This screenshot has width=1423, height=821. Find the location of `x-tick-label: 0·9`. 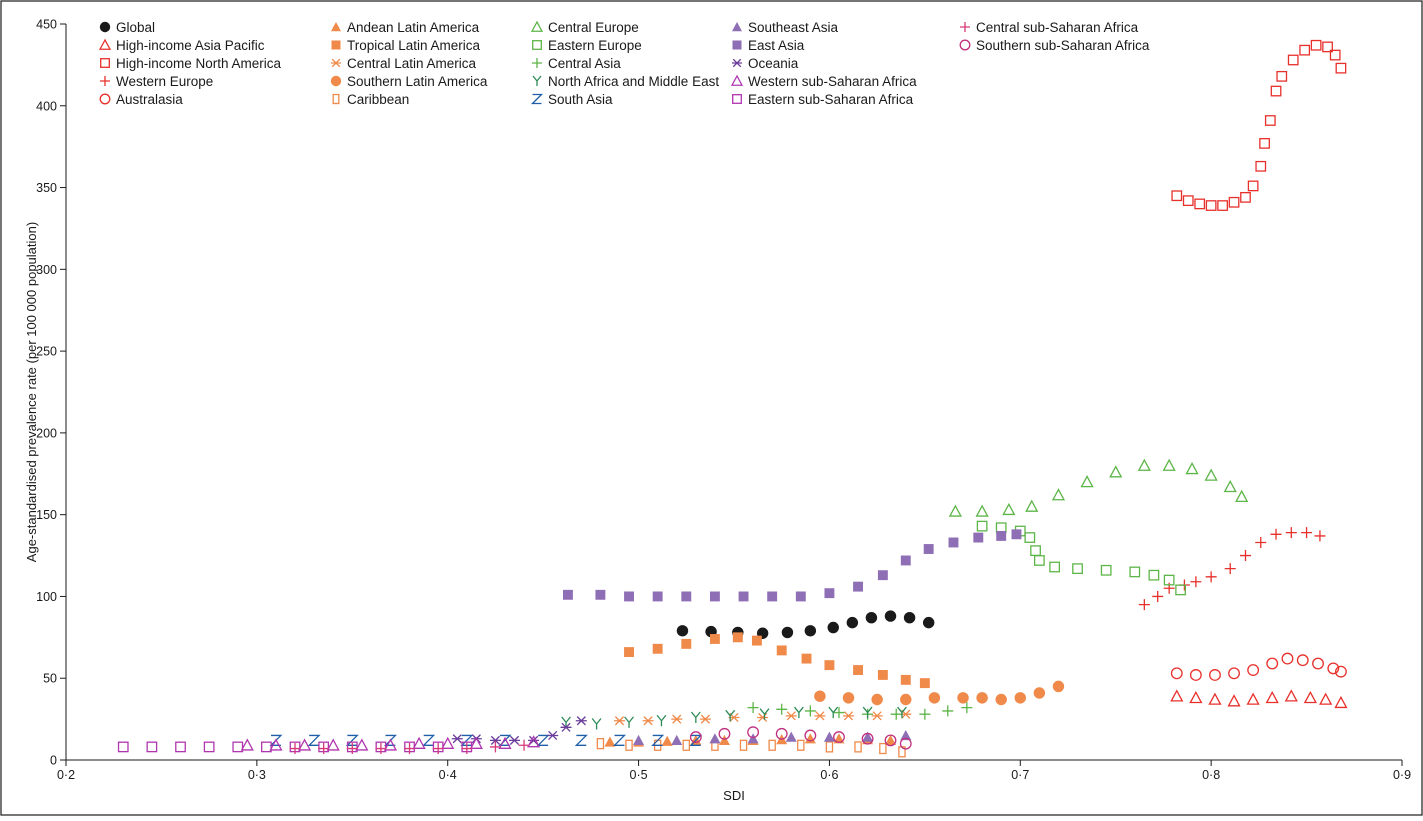

x-tick-label: 0·9 is located at coordinates (1402, 775).